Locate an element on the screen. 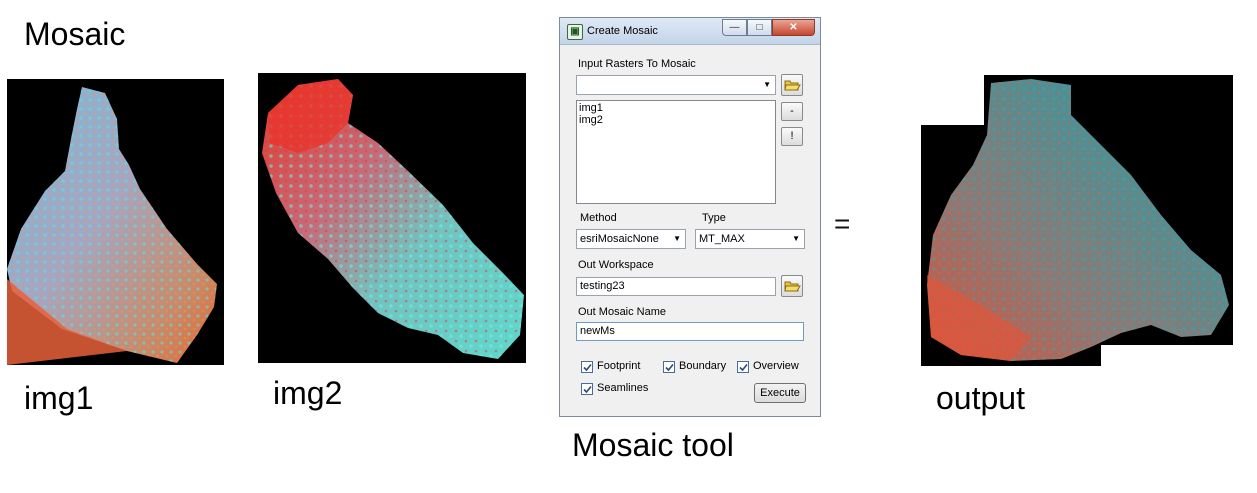 The width and height of the screenshot is (1257, 493). input-rasters-label: Input Rasters To Mosaic is located at coordinates (637, 64).